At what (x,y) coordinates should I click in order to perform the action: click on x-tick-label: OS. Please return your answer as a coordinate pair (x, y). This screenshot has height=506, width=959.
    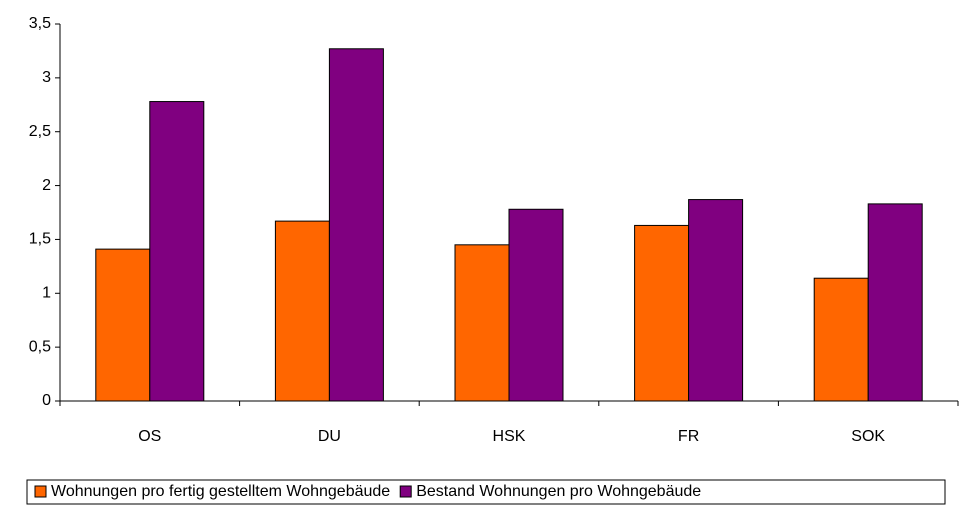
    Looking at the image, I should click on (149, 436).